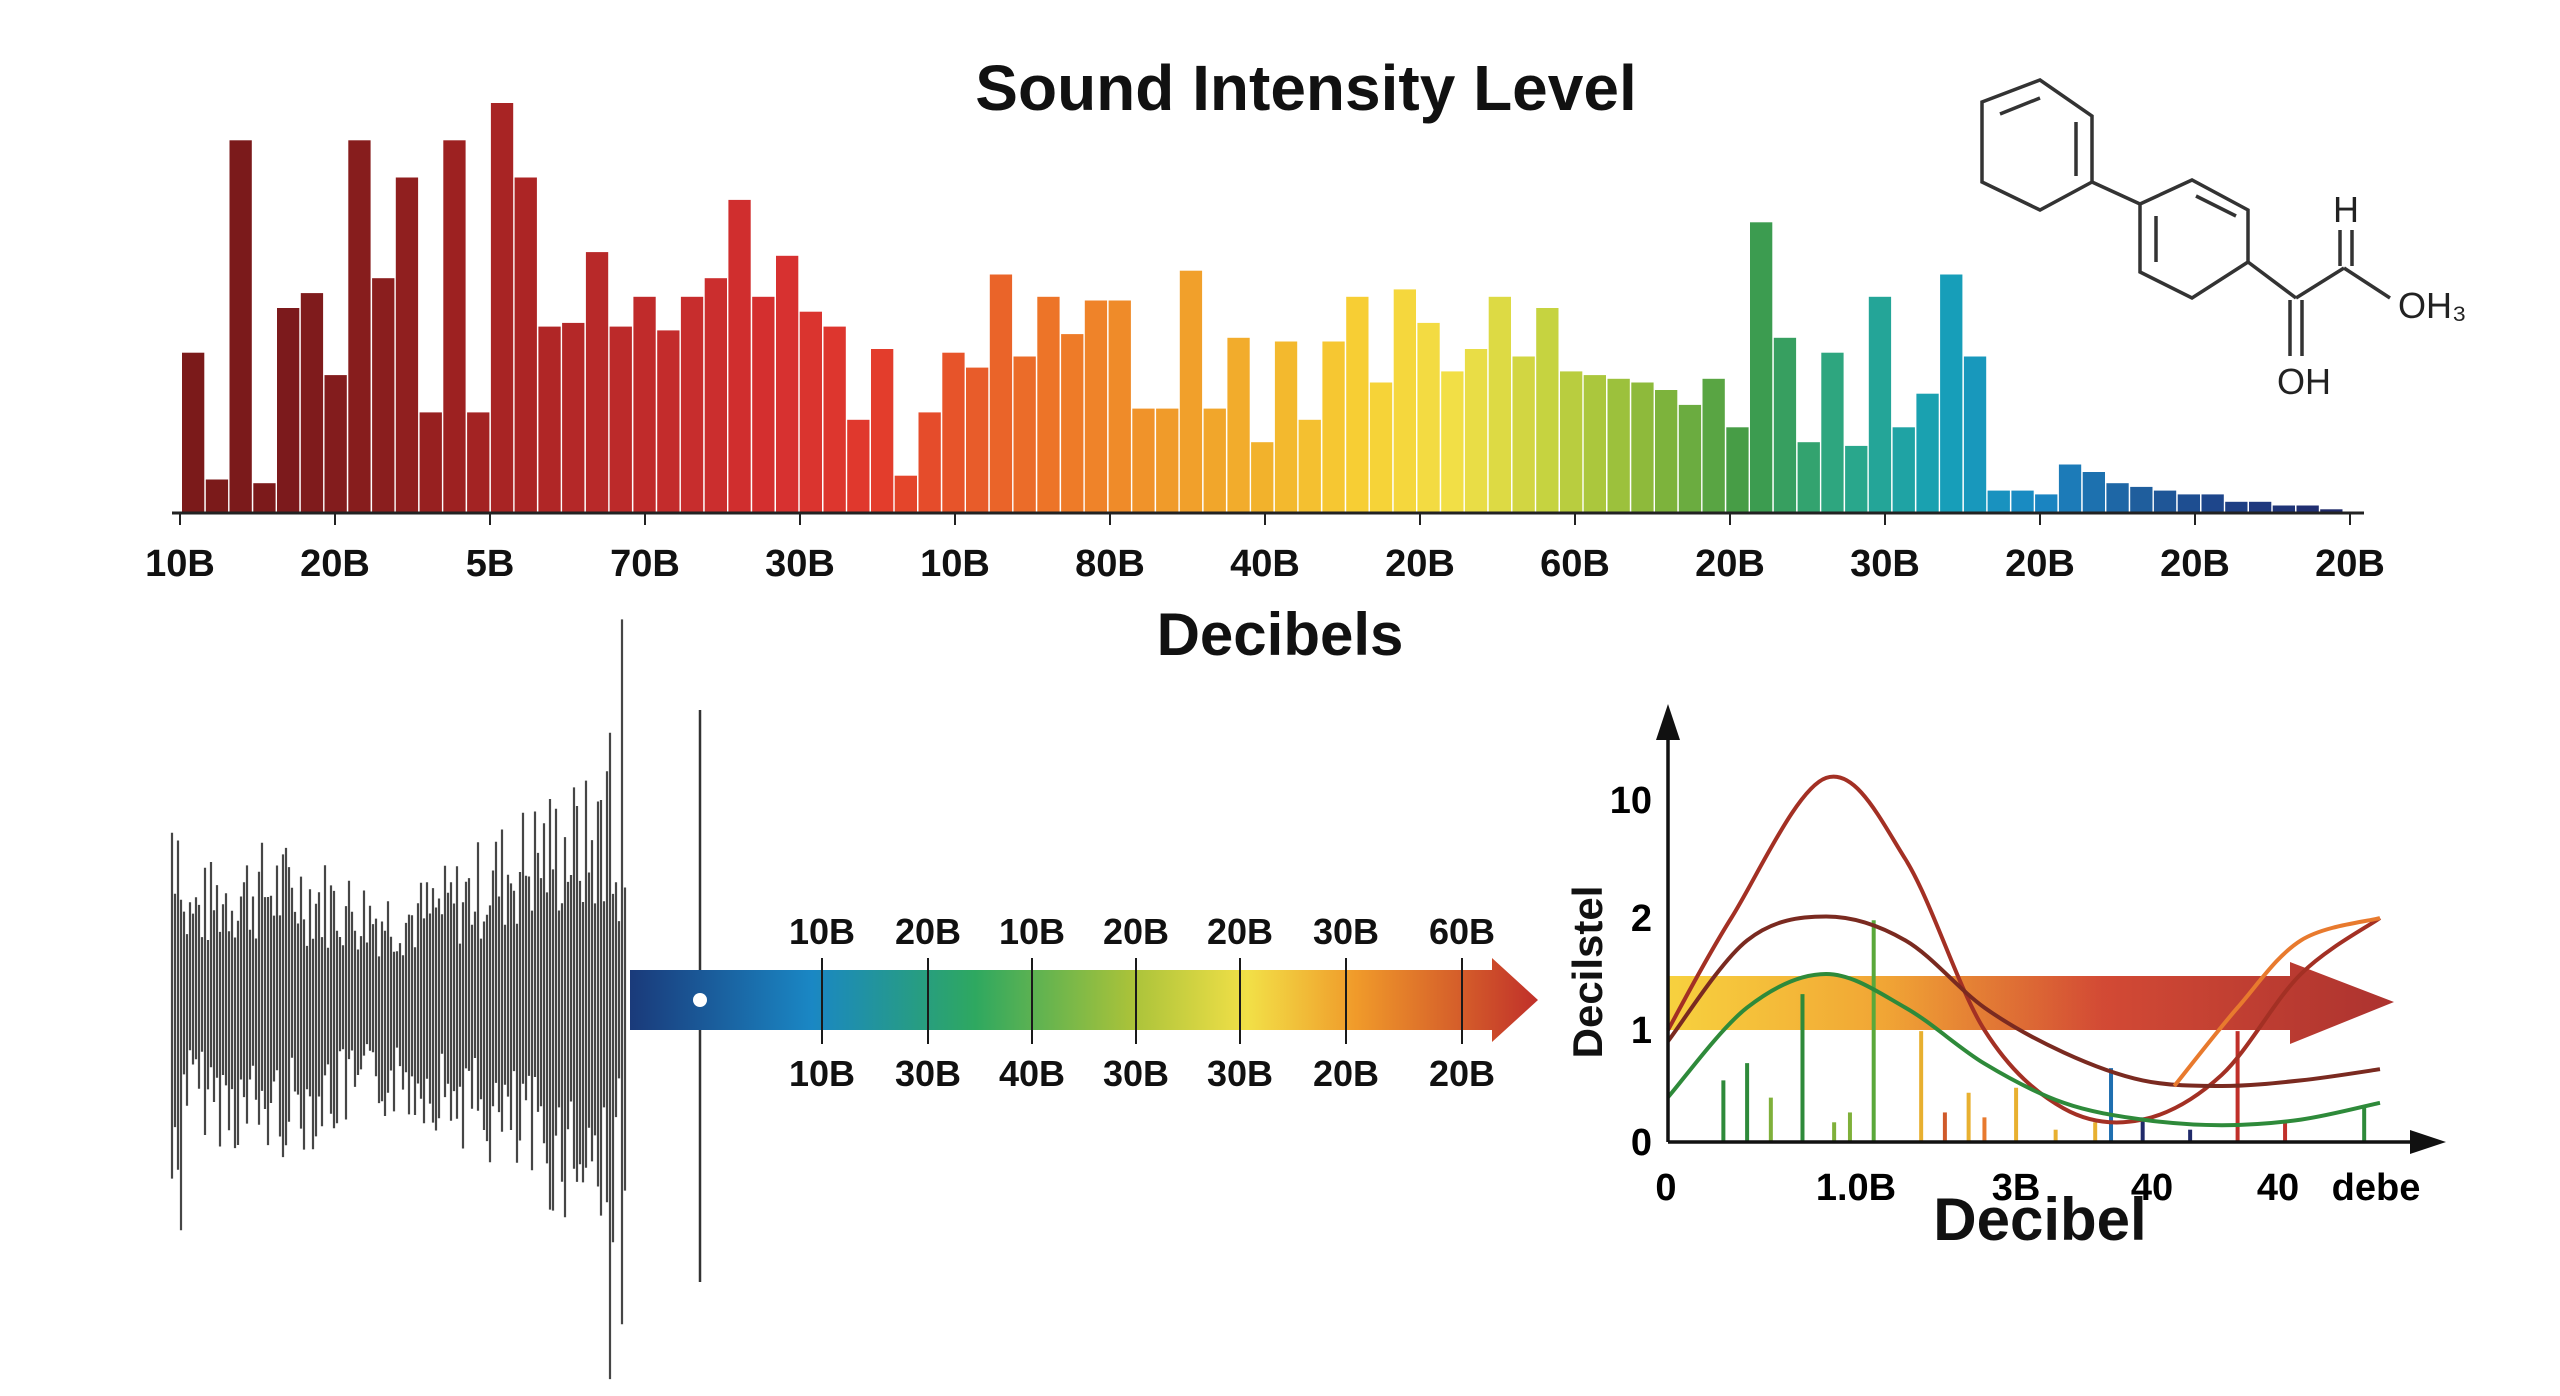 Image resolution: width=2560 pixels, height=1396 pixels. I want to click on x-tick-label: debe, so click(2376, 1188).